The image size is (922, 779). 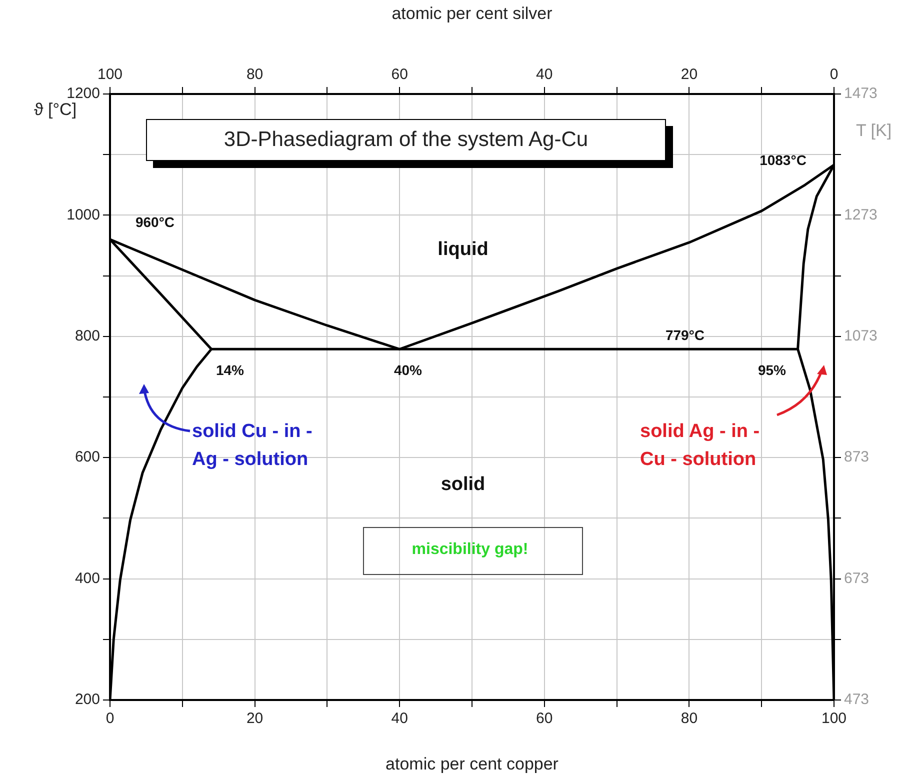 I want to click on y-tick-label: 1000, so click(x=83, y=215).